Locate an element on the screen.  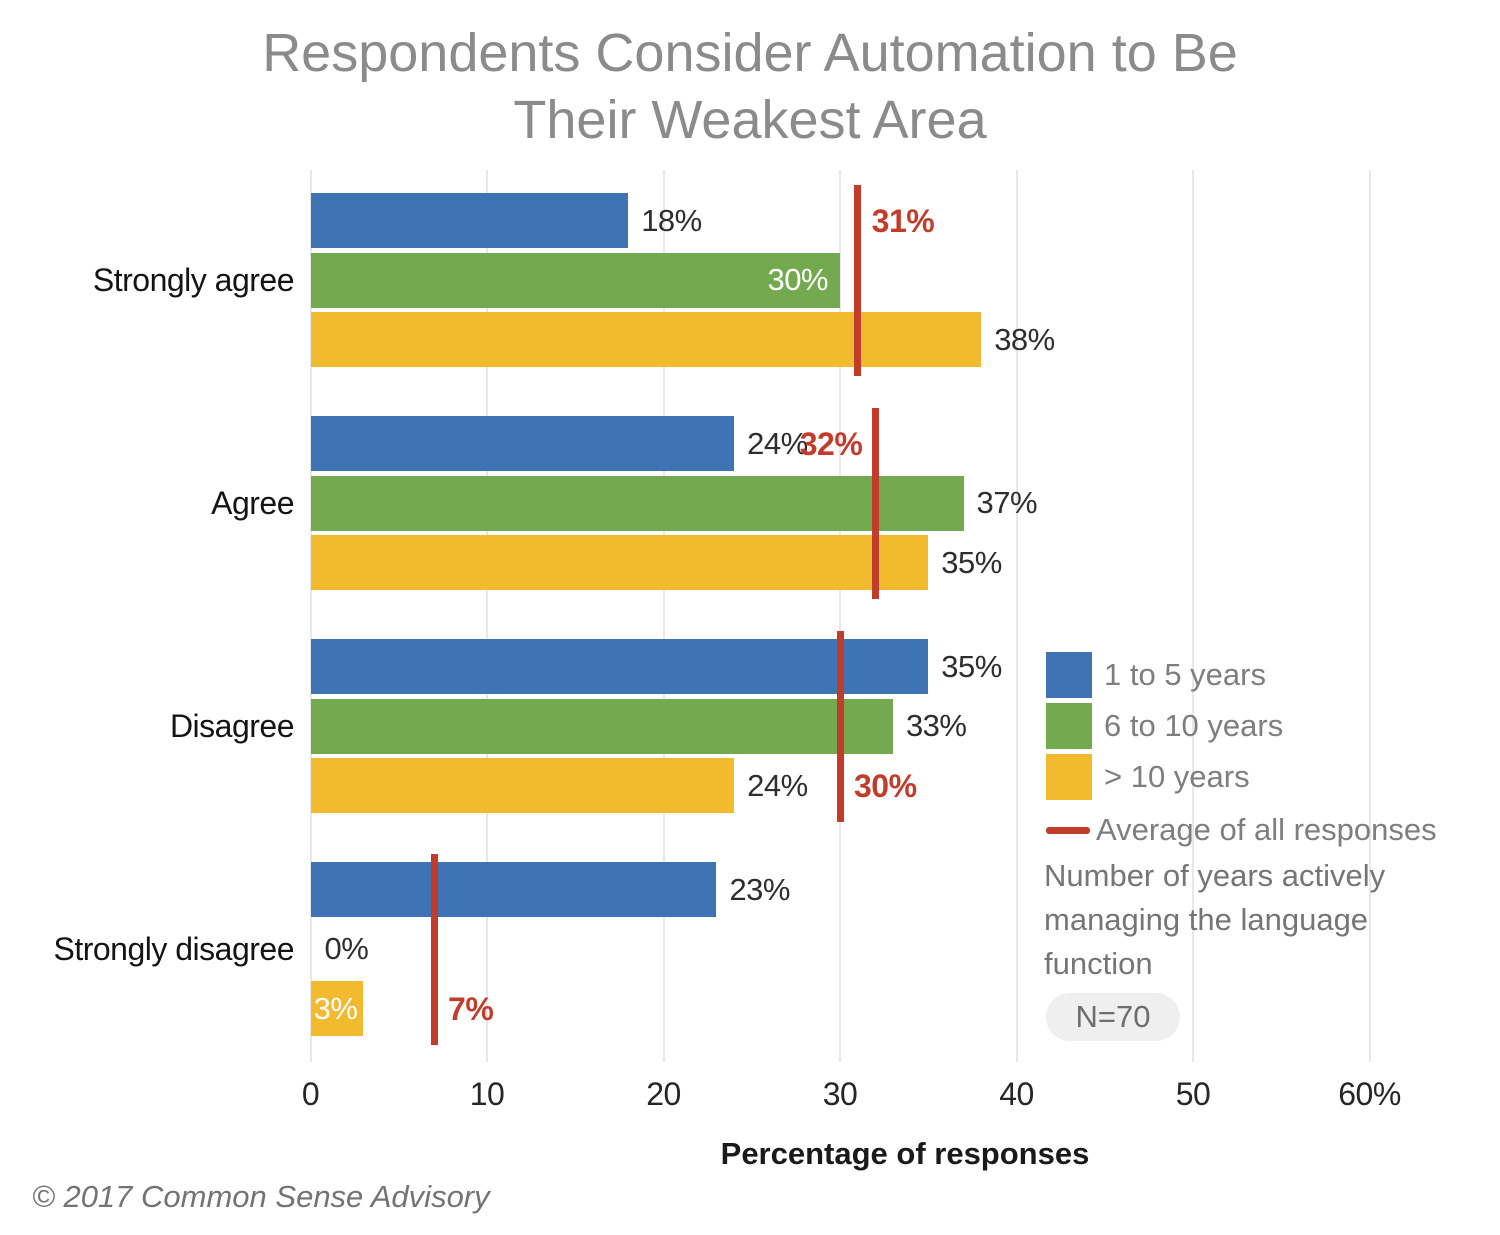
average-value-label: 30% is located at coordinates (885, 785).